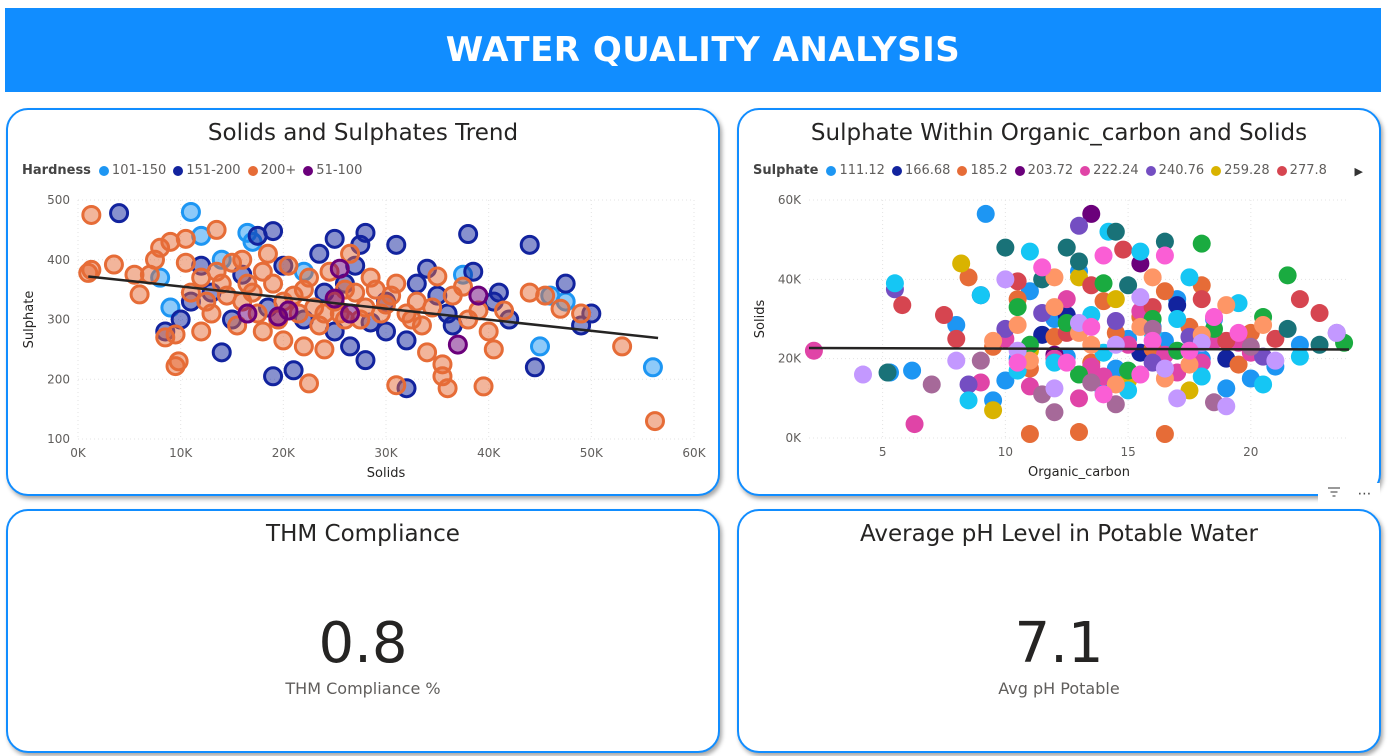 Image resolution: width=1389 pixels, height=756 pixels. I want to click on legend-item: 101-150, so click(132, 170).